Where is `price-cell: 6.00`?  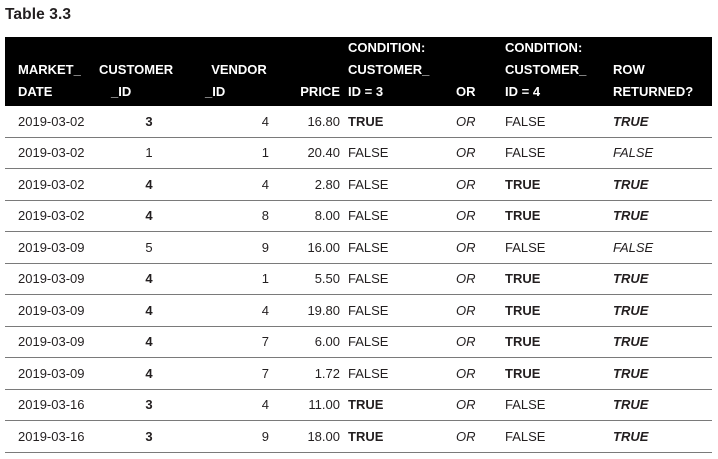
price-cell: 6.00 is located at coordinates (313, 342).